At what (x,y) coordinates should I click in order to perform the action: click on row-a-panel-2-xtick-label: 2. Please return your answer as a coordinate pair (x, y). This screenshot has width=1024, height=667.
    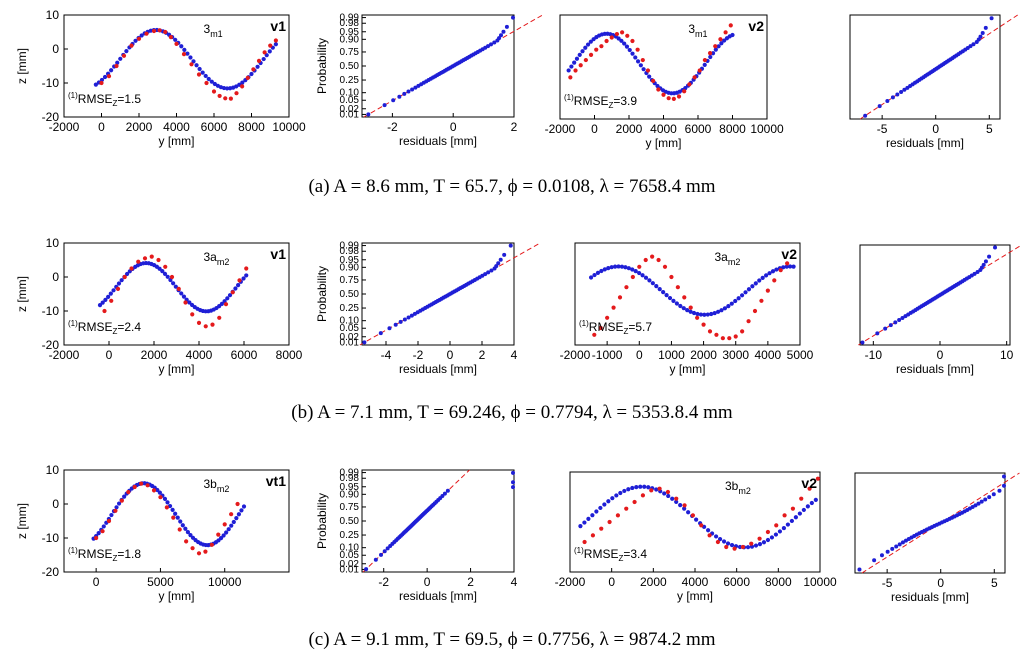
    Looking at the image, I should click on (514, 127).